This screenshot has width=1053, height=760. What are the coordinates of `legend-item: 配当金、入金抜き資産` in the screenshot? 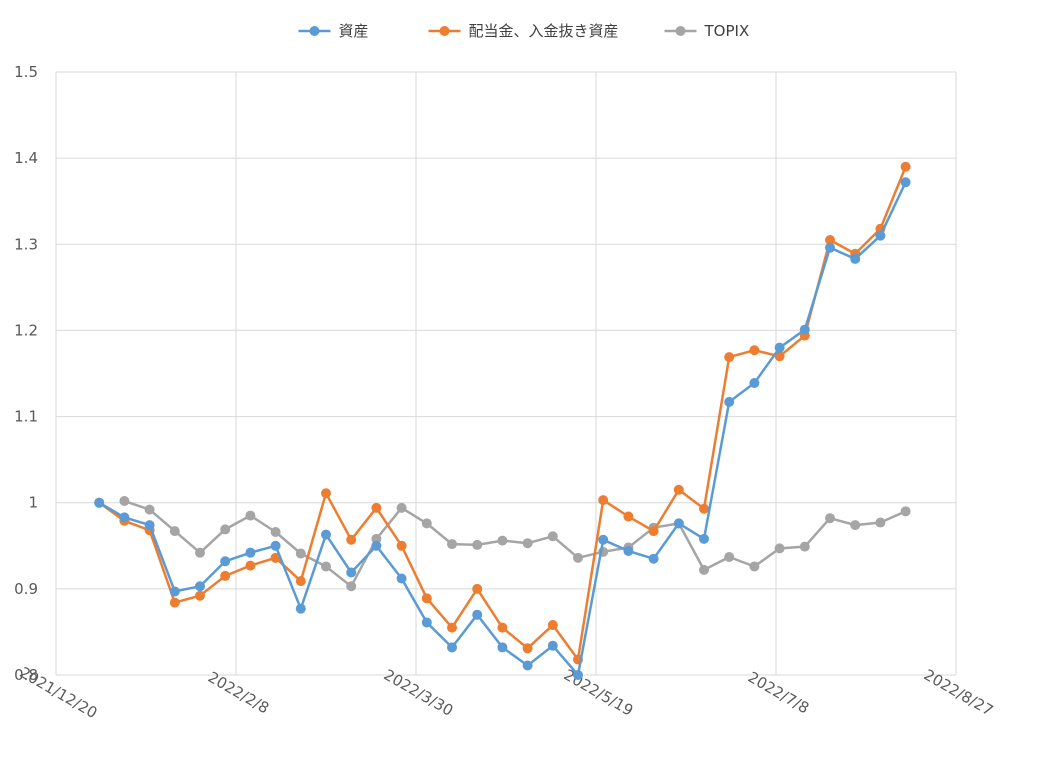 It's located at (523, 31).